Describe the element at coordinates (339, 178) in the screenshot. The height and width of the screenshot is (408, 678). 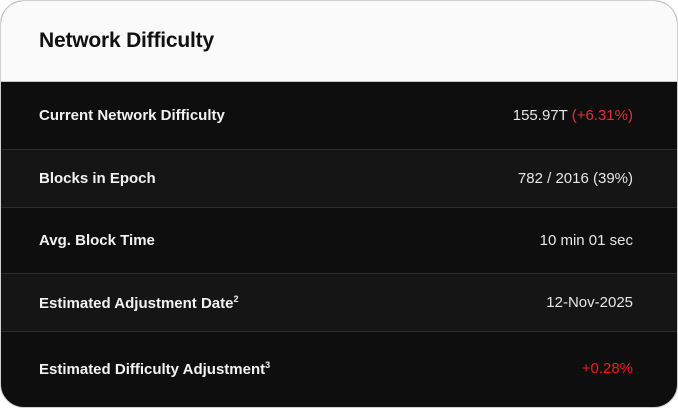
I see `row-blocks-in-epoch: Blocks in Epoch 782 / 2016 (39%)` at that location.